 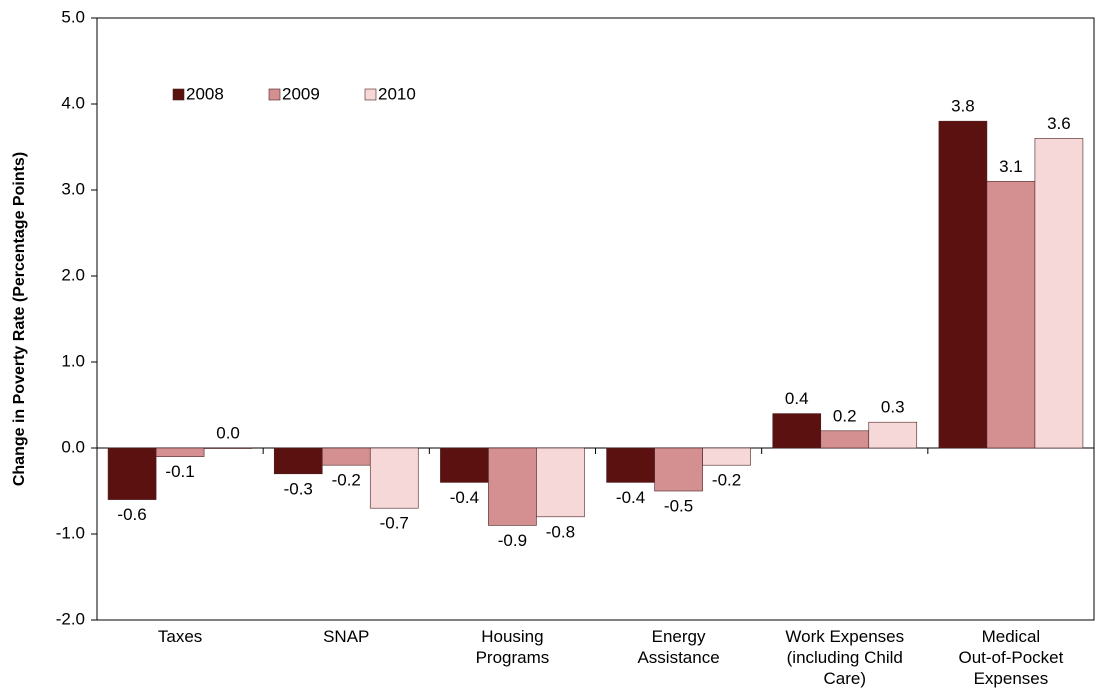 What do you see at coordinates (301, 93) in the screenshot?
I see `legend-label: 2009` at bounding box center [301, 93].